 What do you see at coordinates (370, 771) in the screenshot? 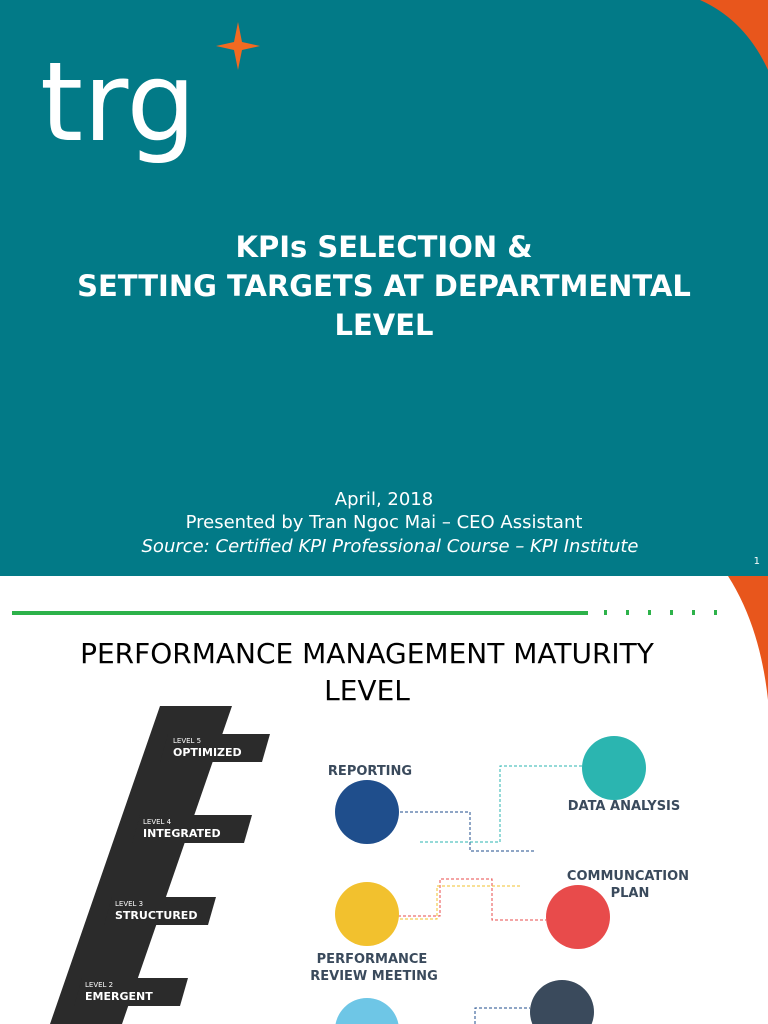
I see `node-label: REPORTING` at bounding box center [370, 771].